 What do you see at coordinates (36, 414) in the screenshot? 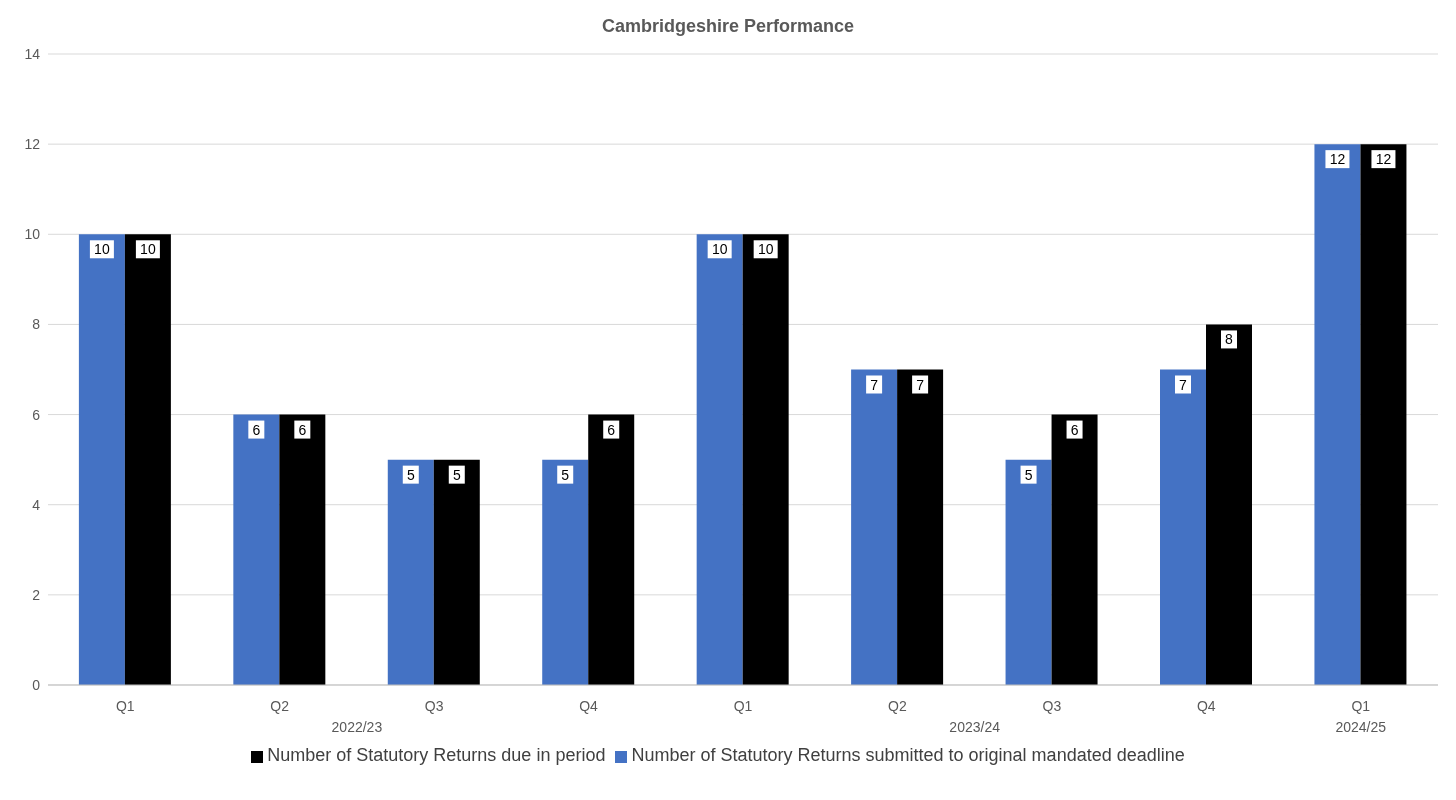
I see `y-tick-label: 6` at bounding box center [36, 414].